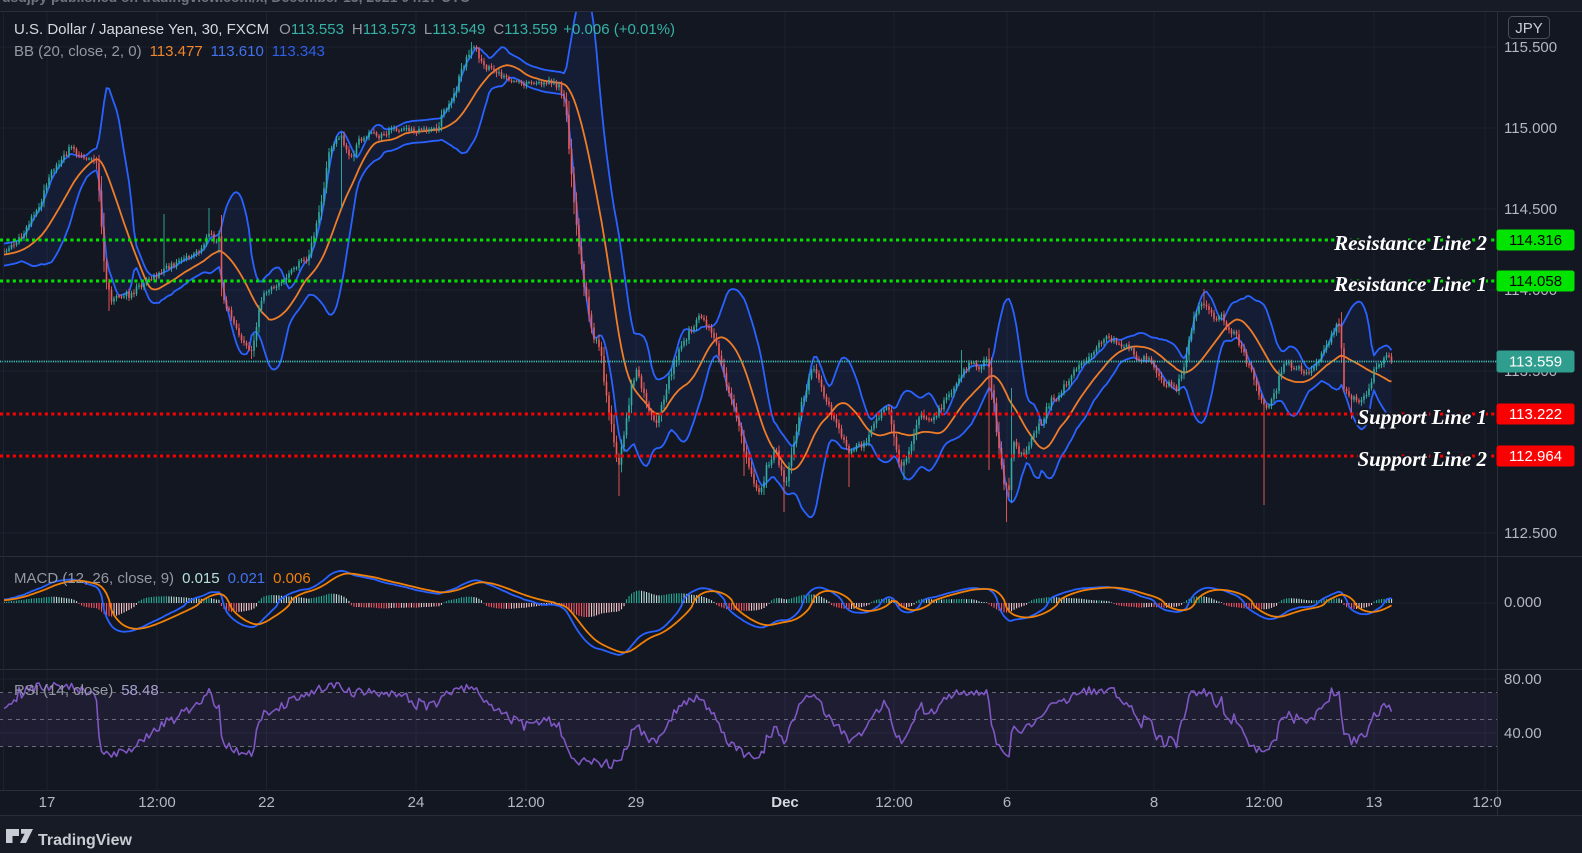  Describe the element at coordinates (416, 802) in the screenshot. I see `svg-text: 24` at that location.